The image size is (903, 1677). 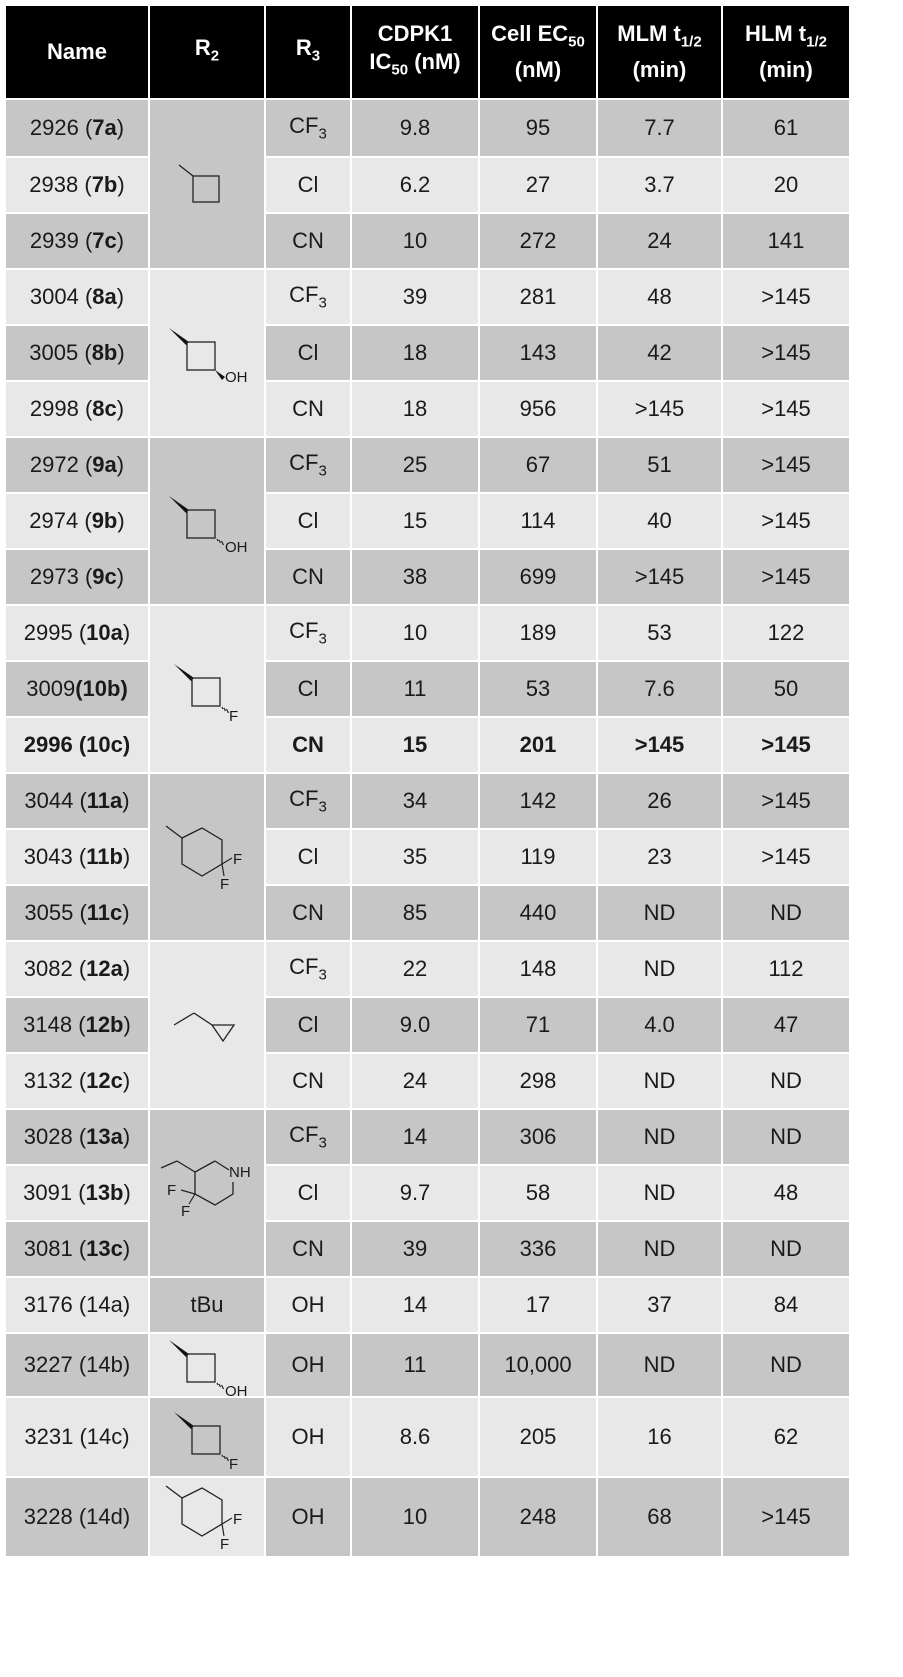 I want to click on compound-label: 11b, so click(x=104, y=856).